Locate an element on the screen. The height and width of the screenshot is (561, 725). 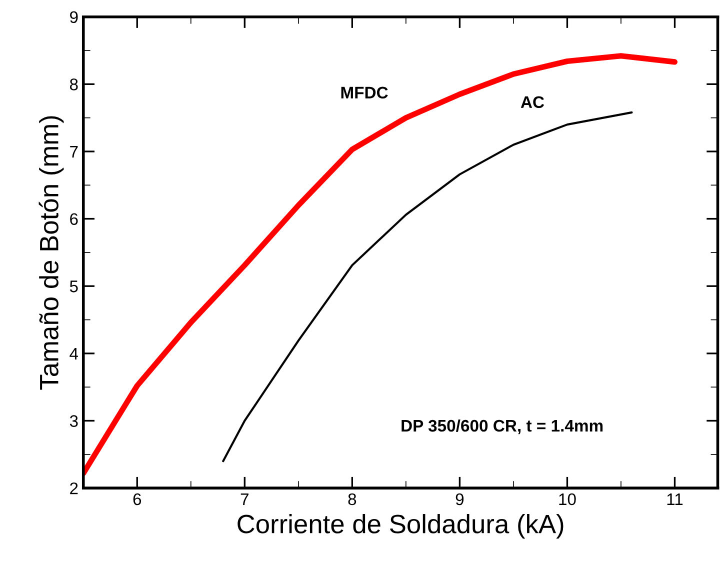
series-label: AC is located at coordinates (532, 102).